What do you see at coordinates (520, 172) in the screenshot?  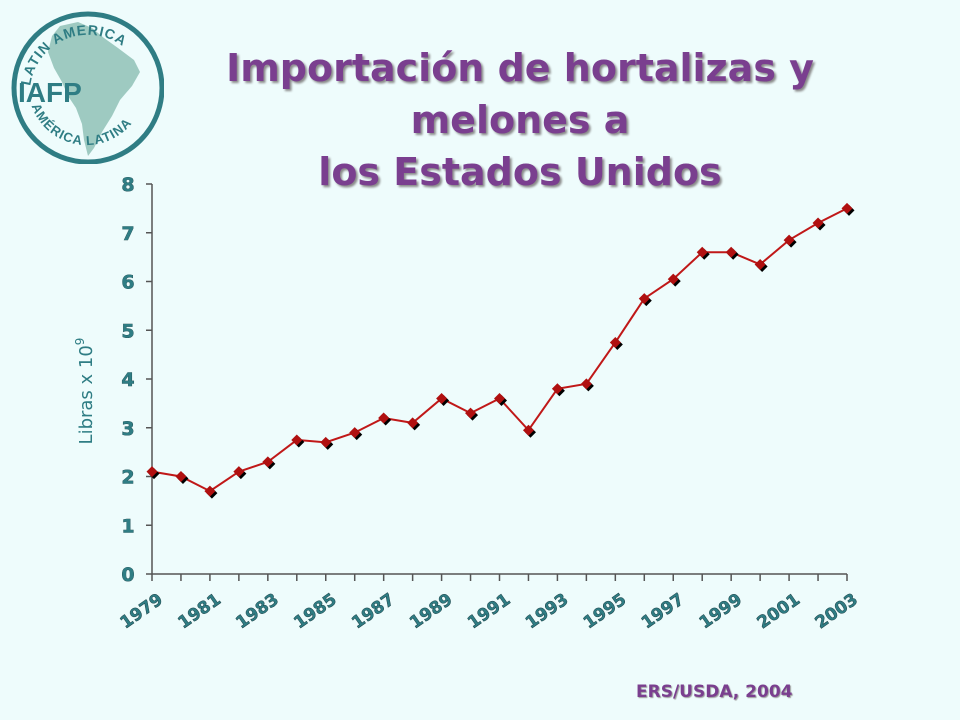 I see `title-line-2: los Estados Unidos` at bounding box center [520, 172].